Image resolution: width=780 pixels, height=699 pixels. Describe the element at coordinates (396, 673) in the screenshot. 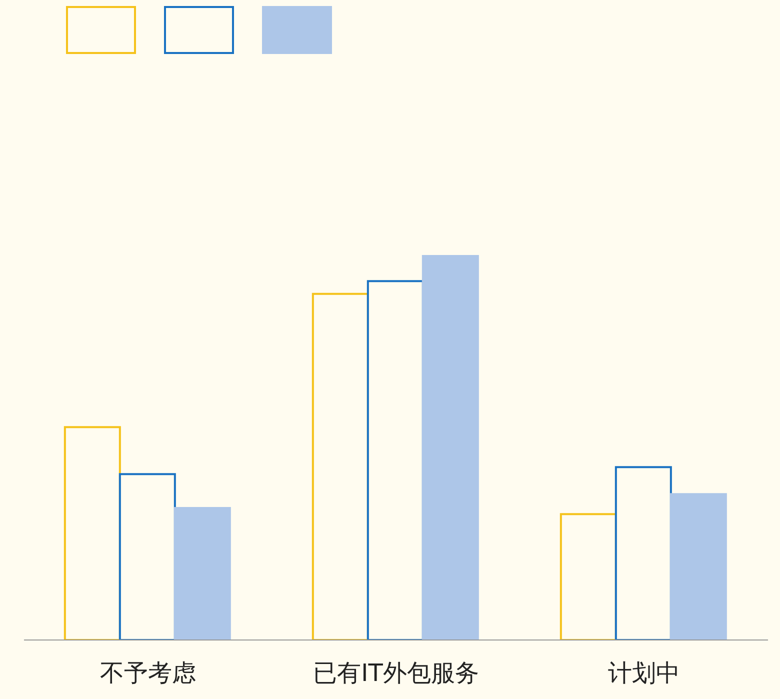

I see `x-tick-label: 已有IT外包服务` at that location.